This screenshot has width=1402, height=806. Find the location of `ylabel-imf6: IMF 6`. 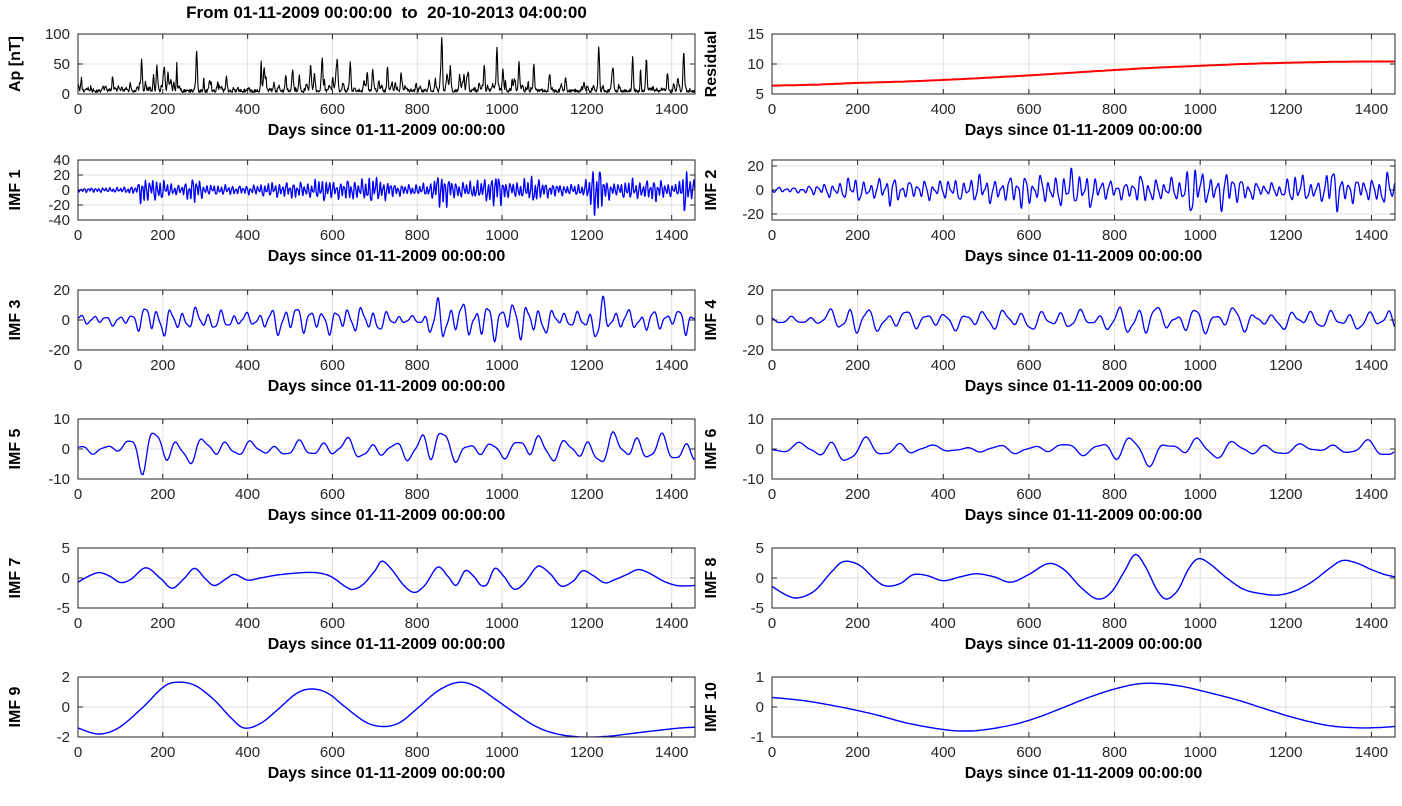

ylabel-imf6: IMF 6 is located at coordinates (711, 449).